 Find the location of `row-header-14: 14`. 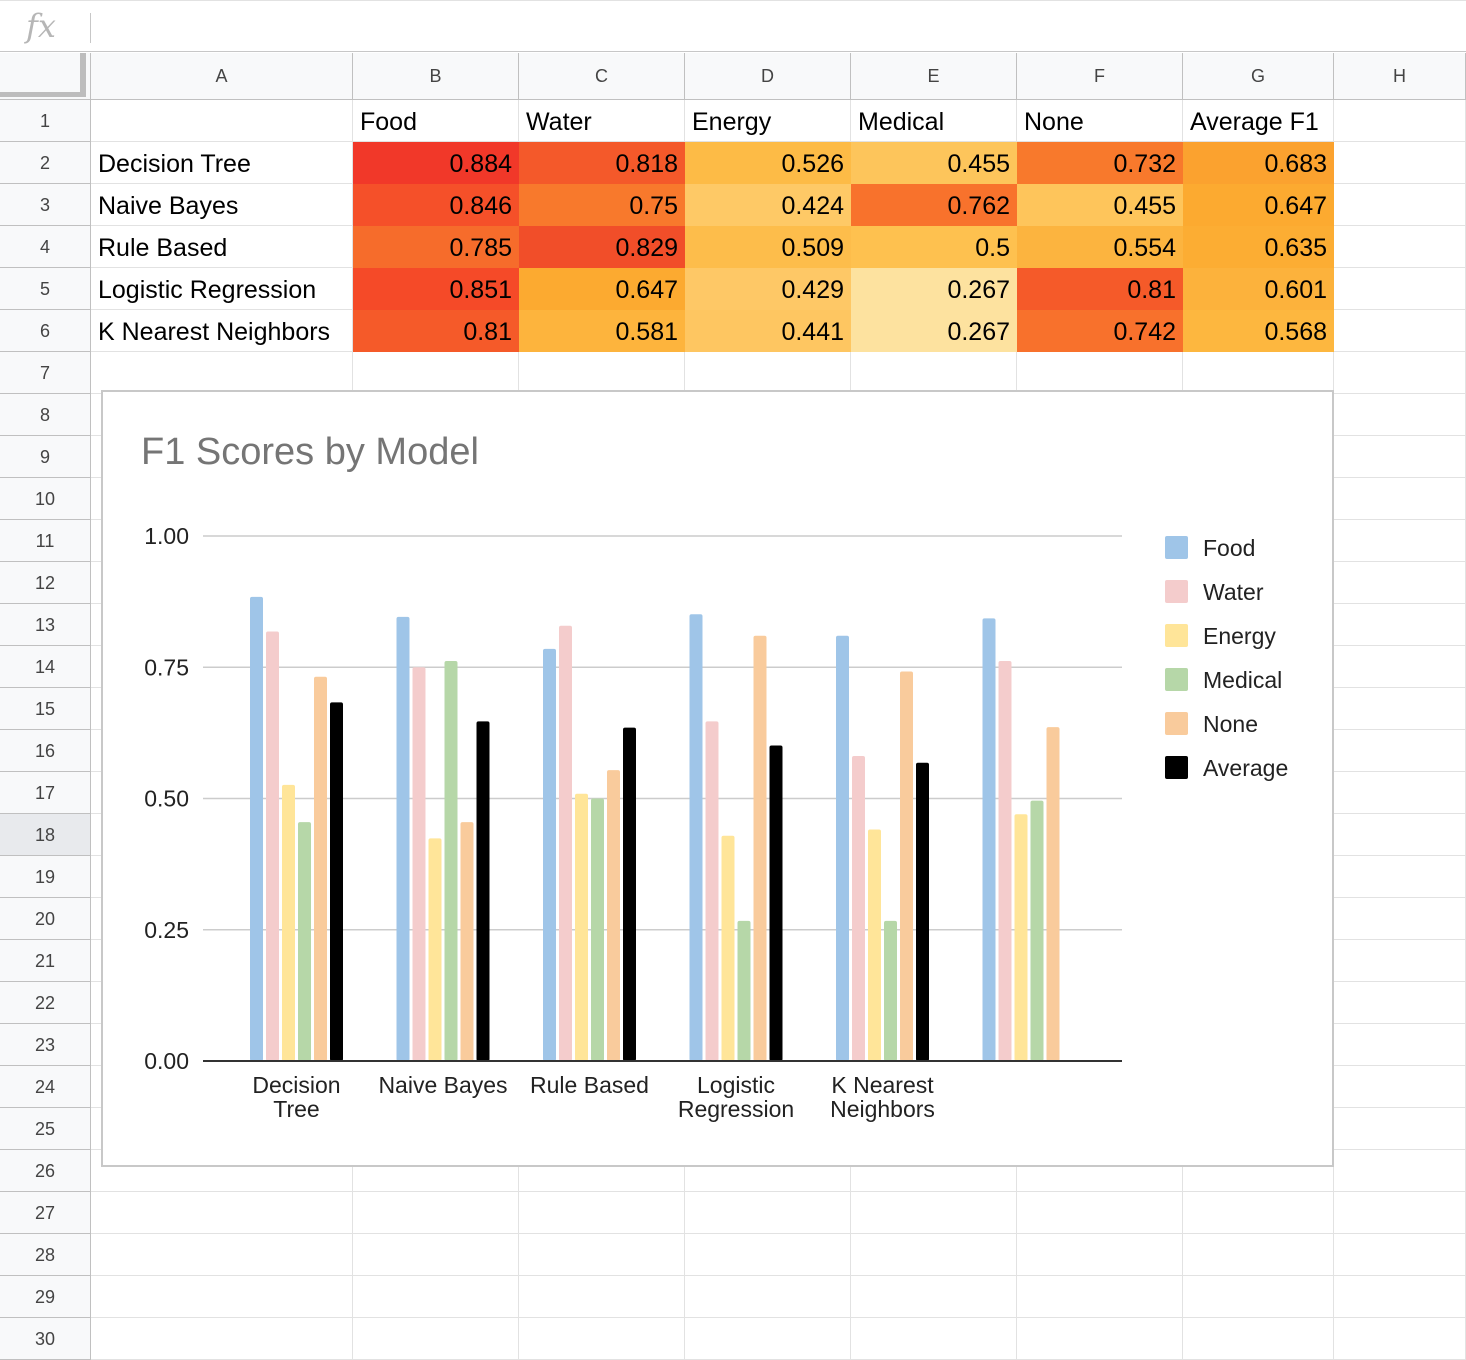

row-header-14: 14 is located at coordinates (45, 667).